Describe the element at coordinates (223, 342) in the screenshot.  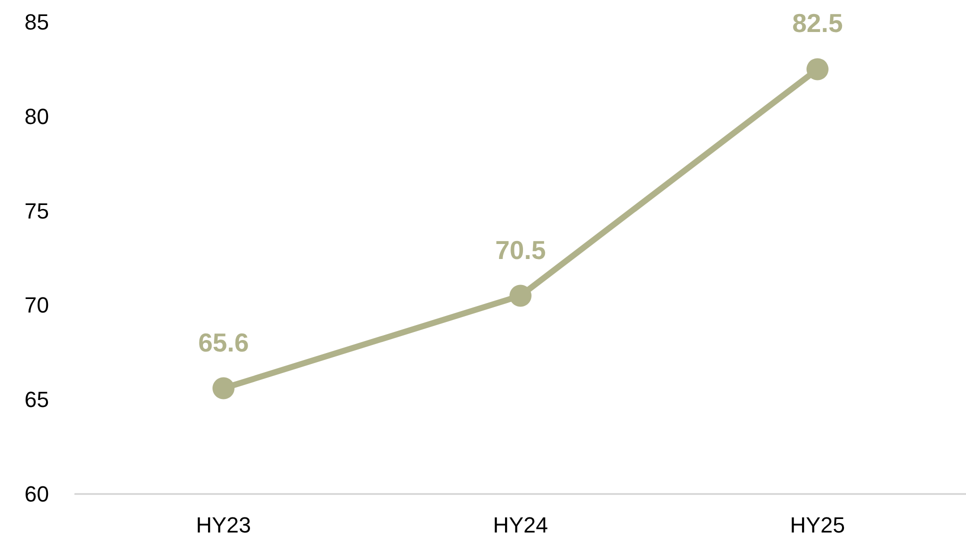
I see `data-label: 65.6` at that location.